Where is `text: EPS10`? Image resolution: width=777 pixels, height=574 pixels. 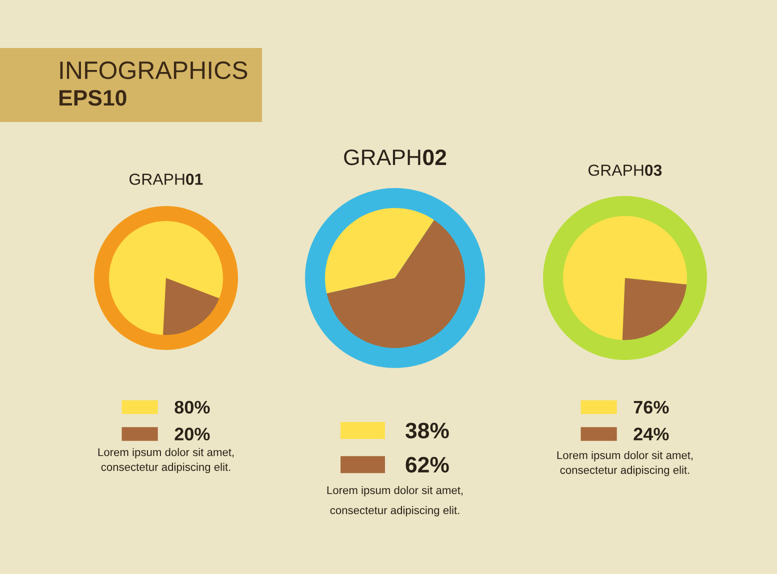 text: EPS10 is located at coordinates (92, 98).